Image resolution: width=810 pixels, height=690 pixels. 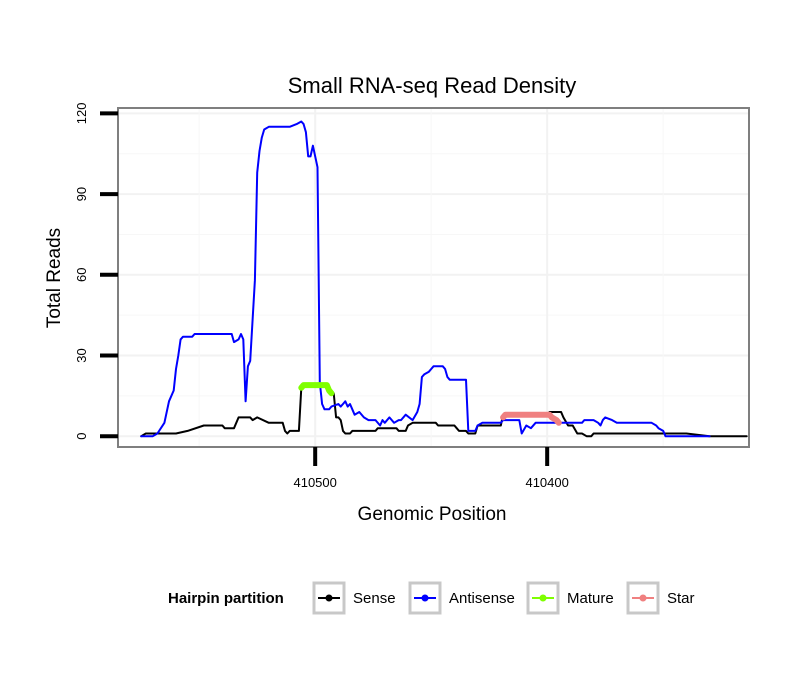 I want to click on x-axis: 410500 410400, so click(x=431, y=468).